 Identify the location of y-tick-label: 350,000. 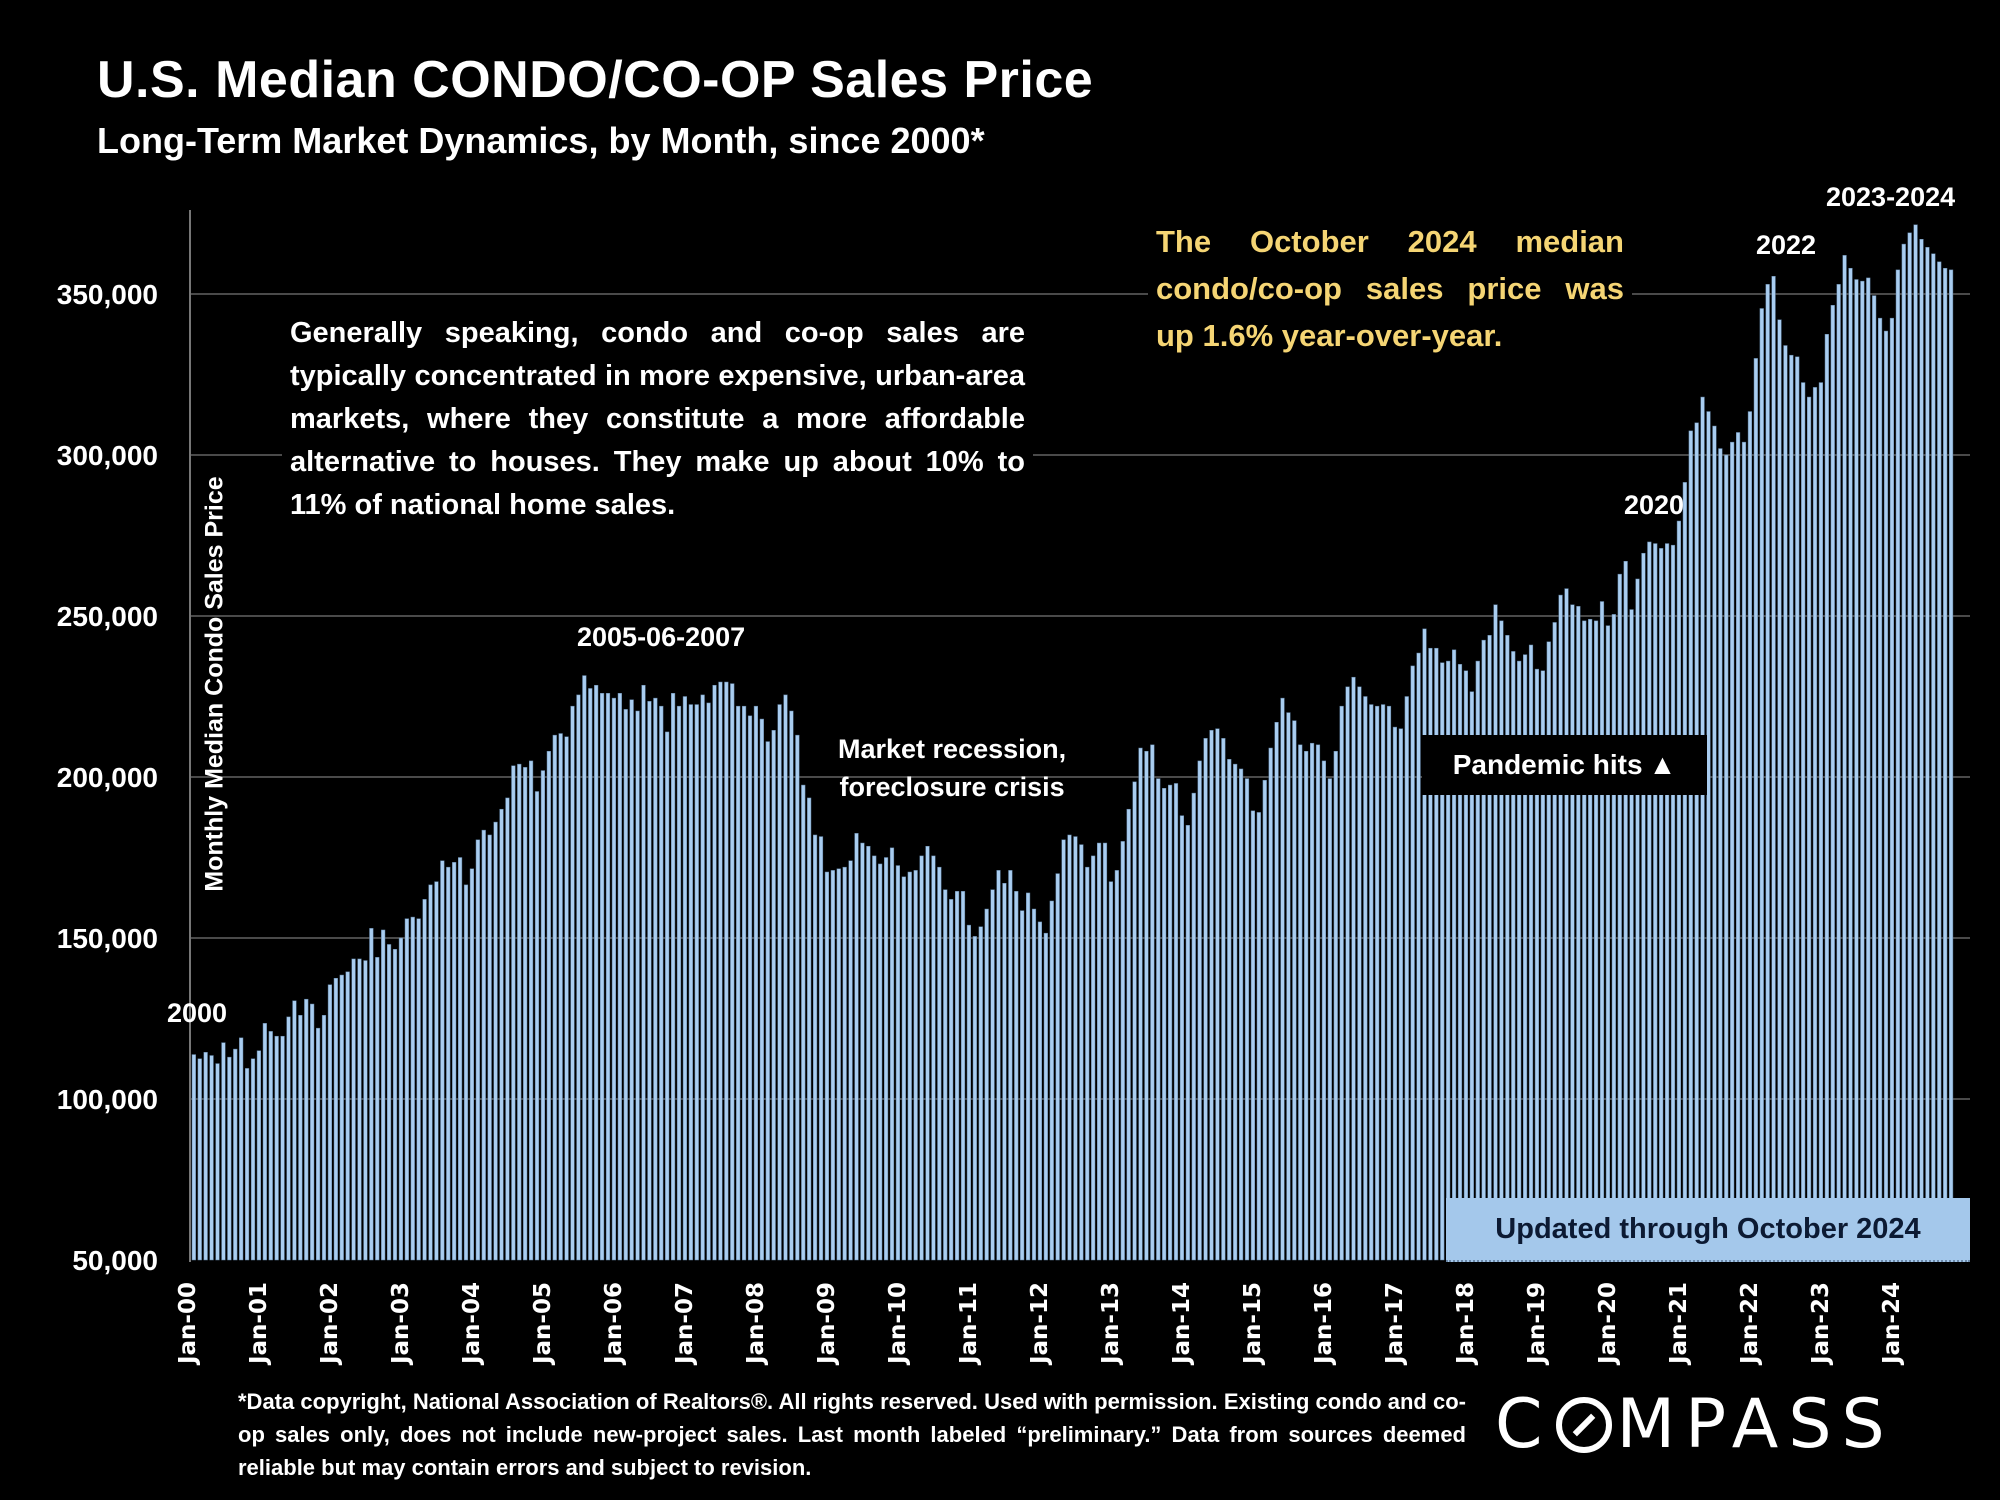
(107, 294).